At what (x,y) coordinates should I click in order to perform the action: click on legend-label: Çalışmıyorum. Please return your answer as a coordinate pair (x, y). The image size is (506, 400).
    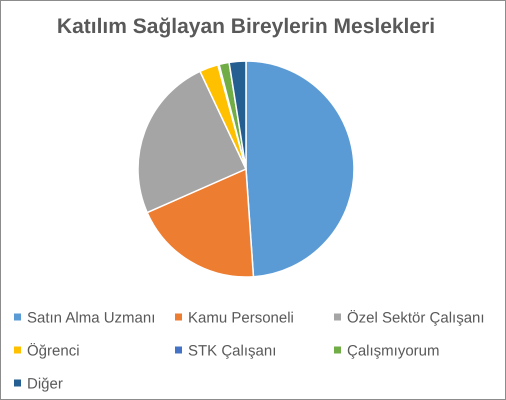
    Looking at the image, I should click on (393, 351).